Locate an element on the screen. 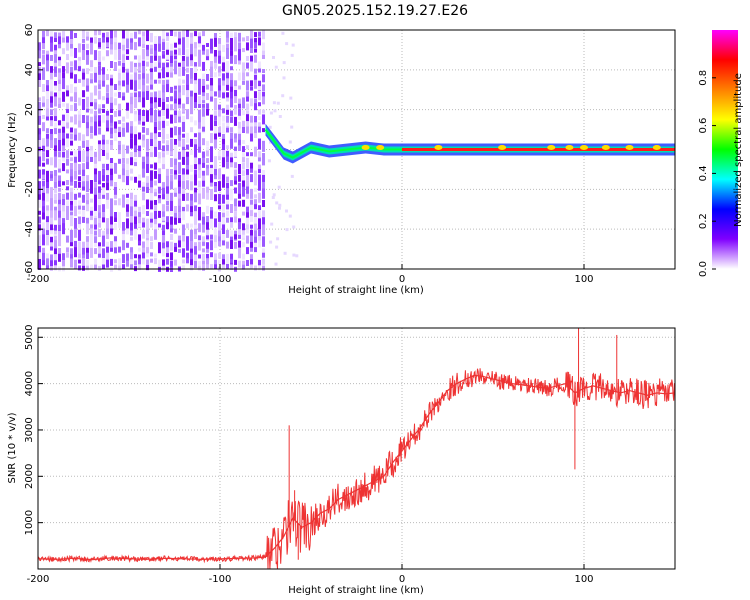 The image size is (750, 600). snr-x-tick-label-0: -200 is located at coordinates (38, 579).